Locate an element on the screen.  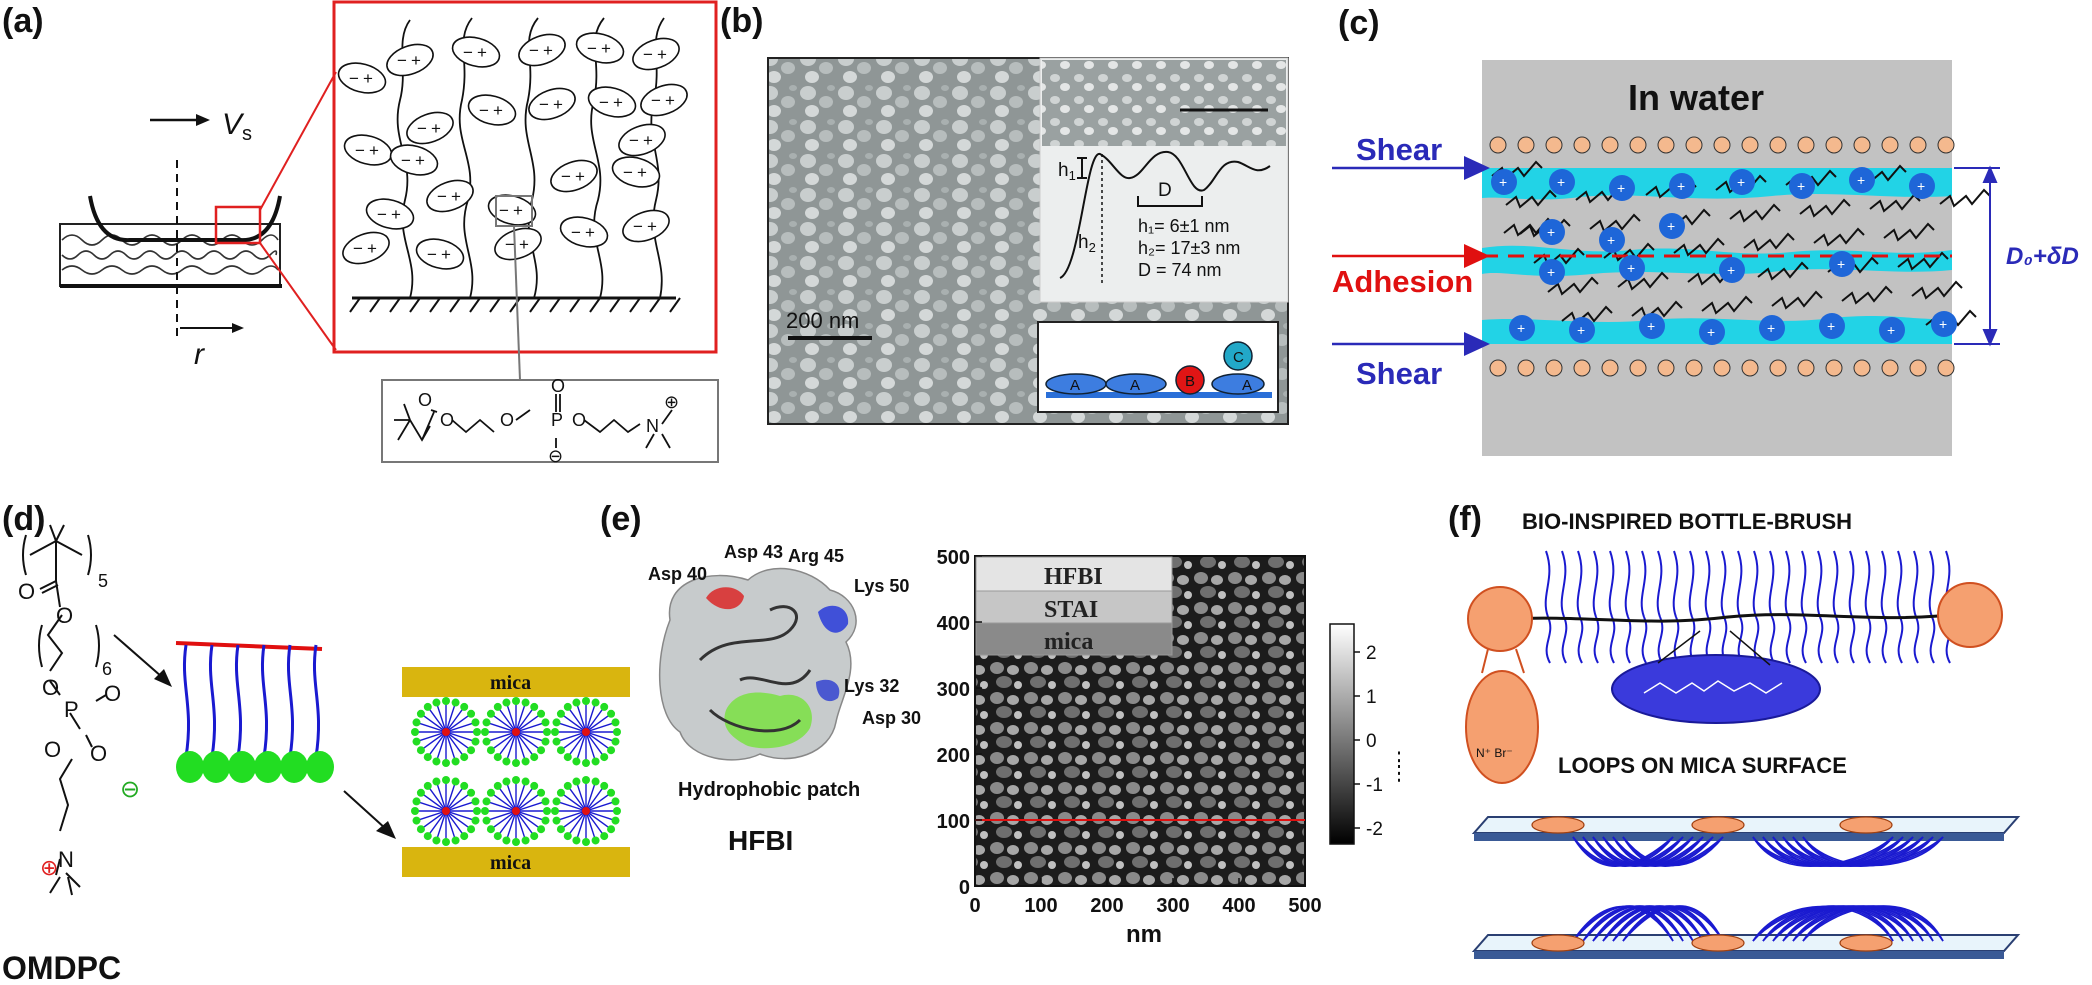
charged-patch-mid is located at coordinates (828, 690).